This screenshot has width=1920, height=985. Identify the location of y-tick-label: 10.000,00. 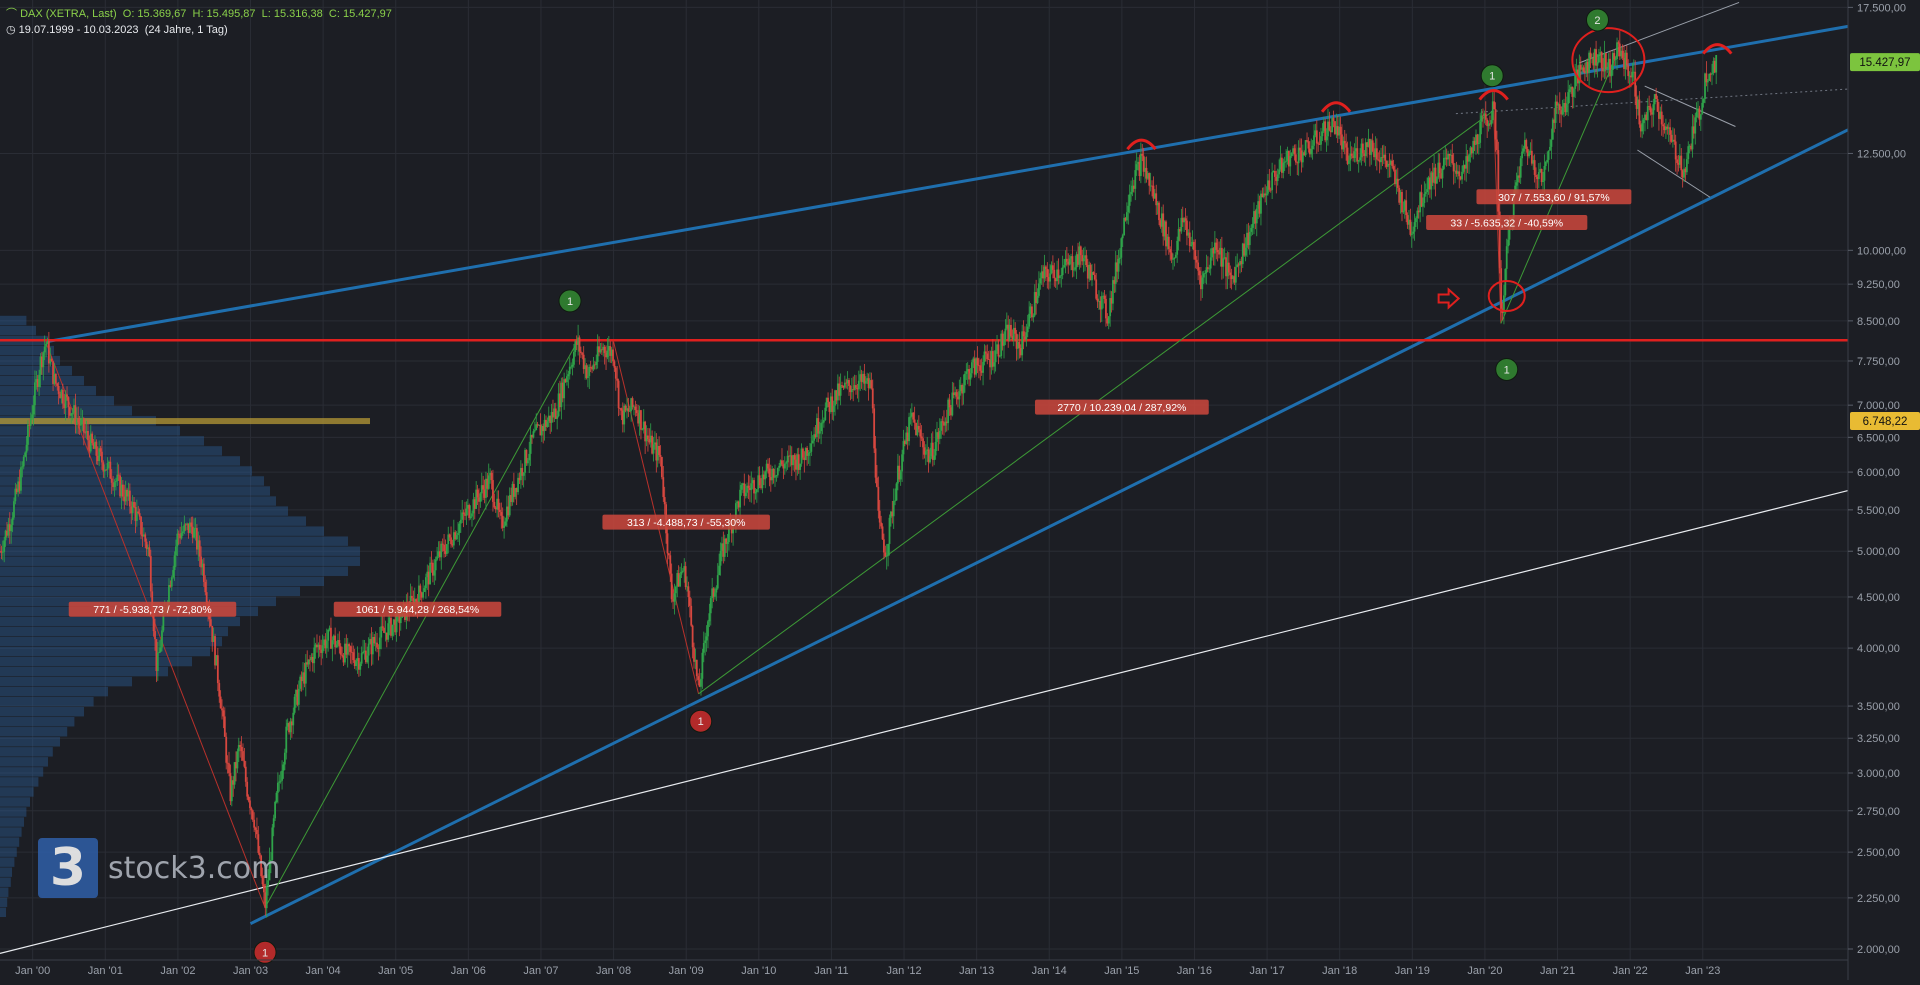
(1881, 251).